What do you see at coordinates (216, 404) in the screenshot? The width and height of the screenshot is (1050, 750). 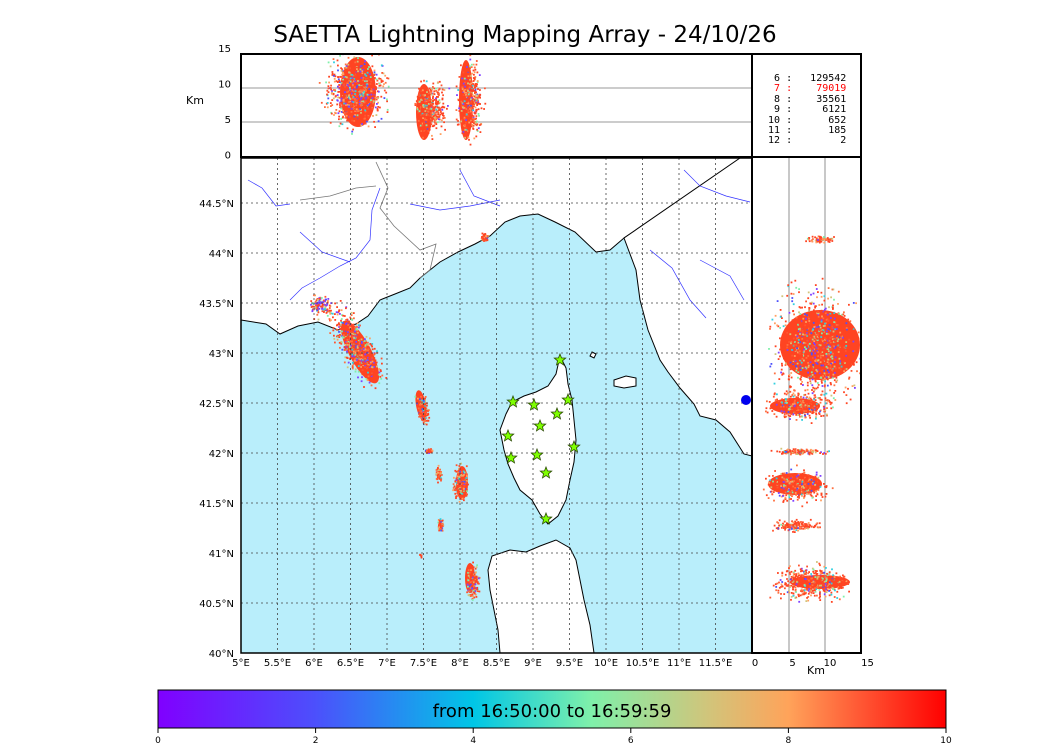 I see `lat-tick-label: 42.5°N` at bounding box center [216, 404].